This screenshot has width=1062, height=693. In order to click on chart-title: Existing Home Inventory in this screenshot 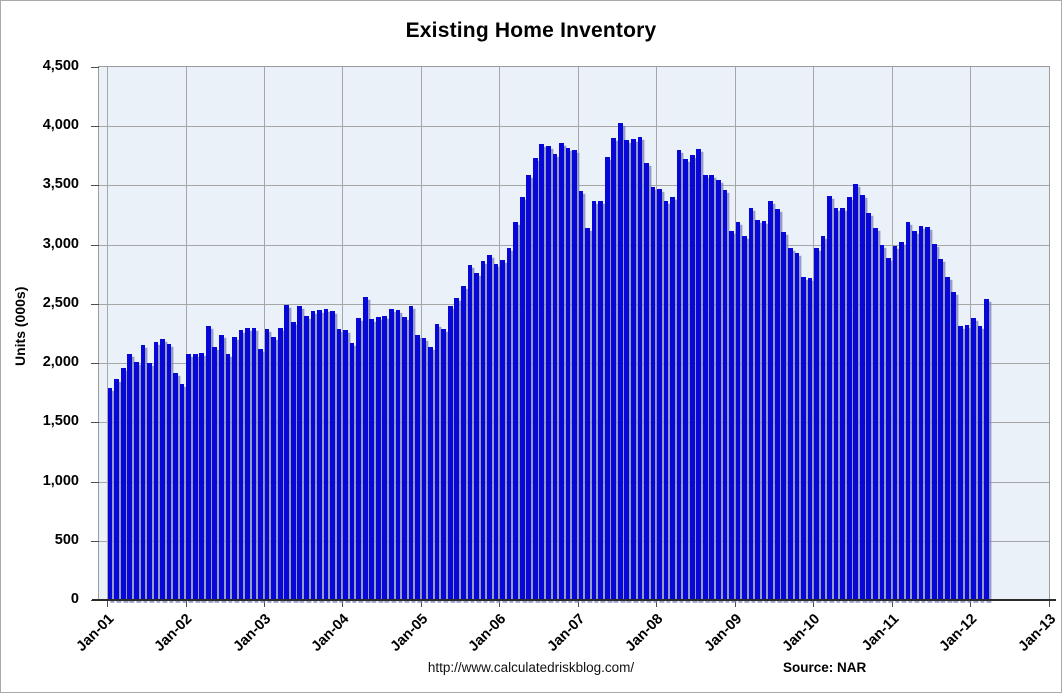, I will do `click(531, 30)`.